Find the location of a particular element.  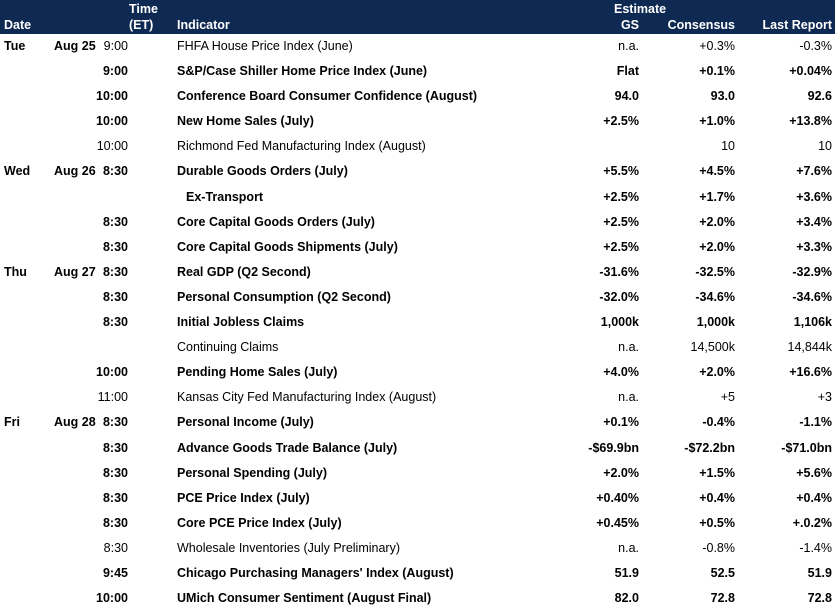

row-consensus: -0.8% is located at coordinates (718, 547).